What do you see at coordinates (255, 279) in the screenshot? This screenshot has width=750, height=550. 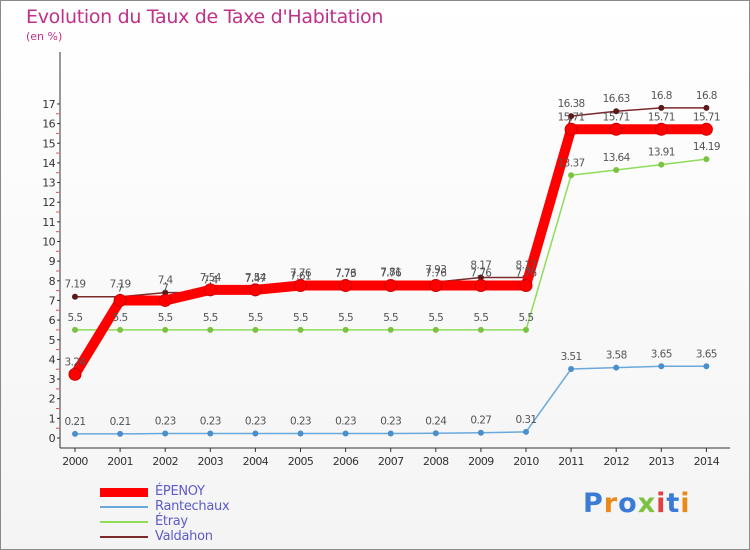 I see `data-label: 7.47` at bounding box center [255, 279].